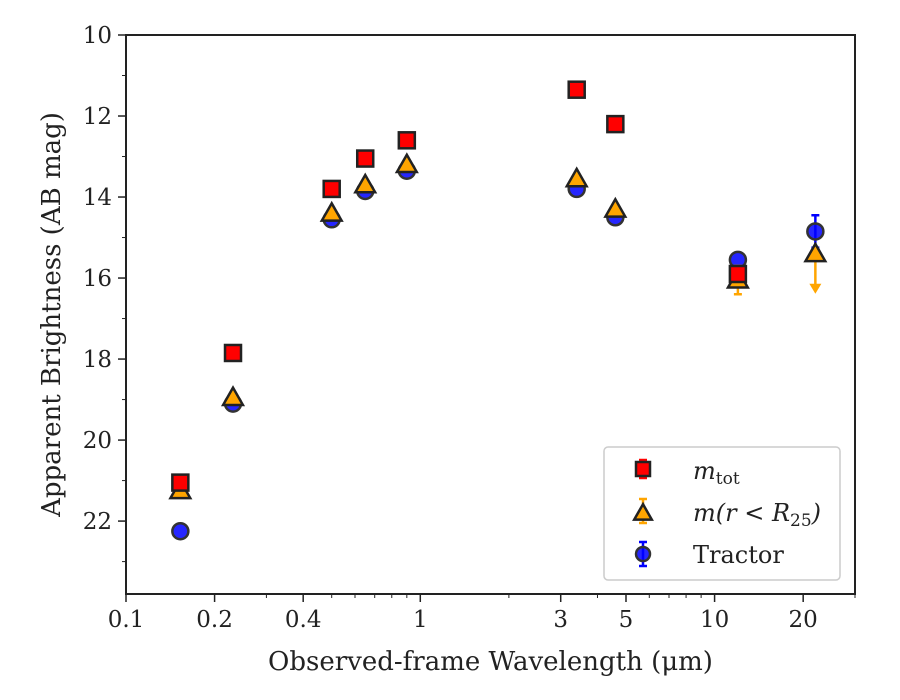 The height and width of the screenshot is (700, 900). I want to click on legend-label-tractor: Tractor, so click(738, 555).